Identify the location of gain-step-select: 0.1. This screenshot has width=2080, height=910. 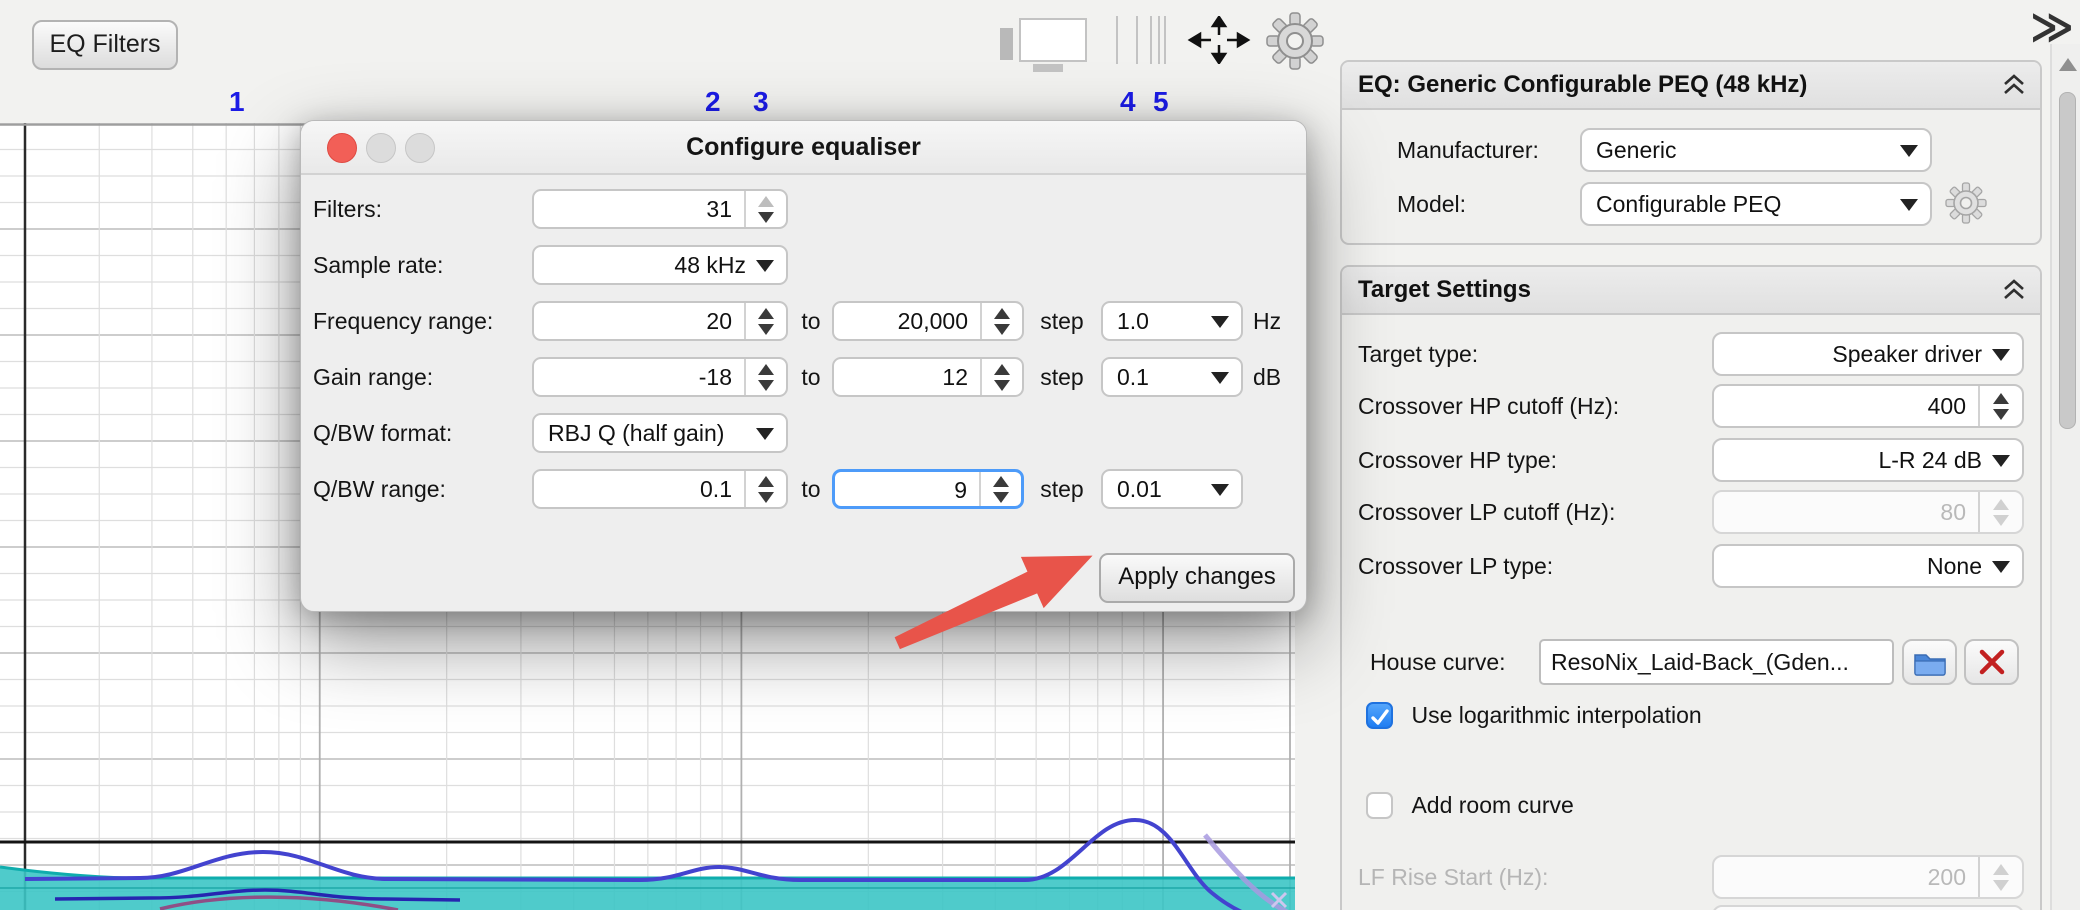
(1172, 377).